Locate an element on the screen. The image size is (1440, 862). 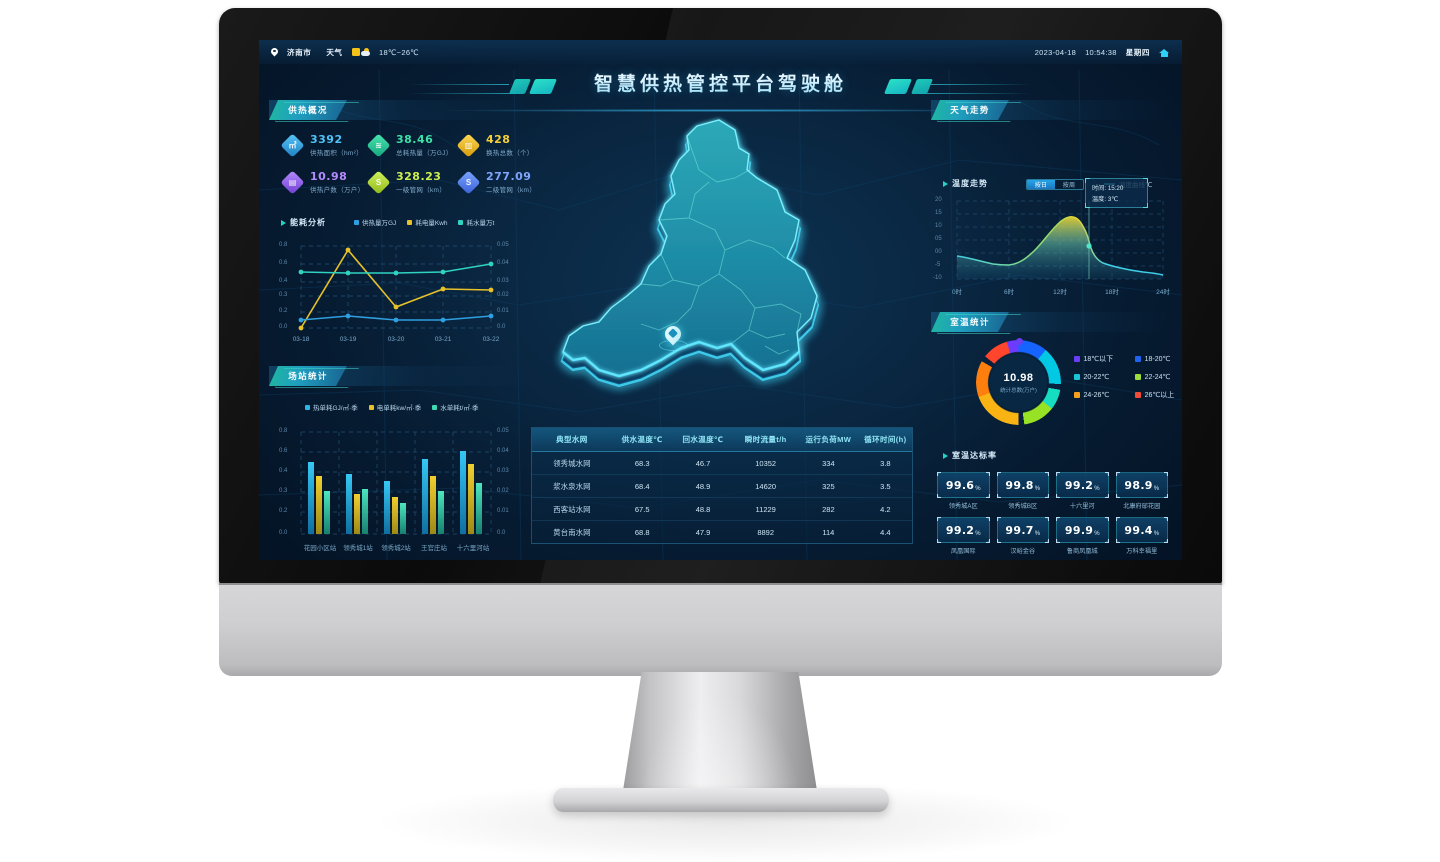
legend-item: 18-20℃ is located at coordinates (1154, 359).